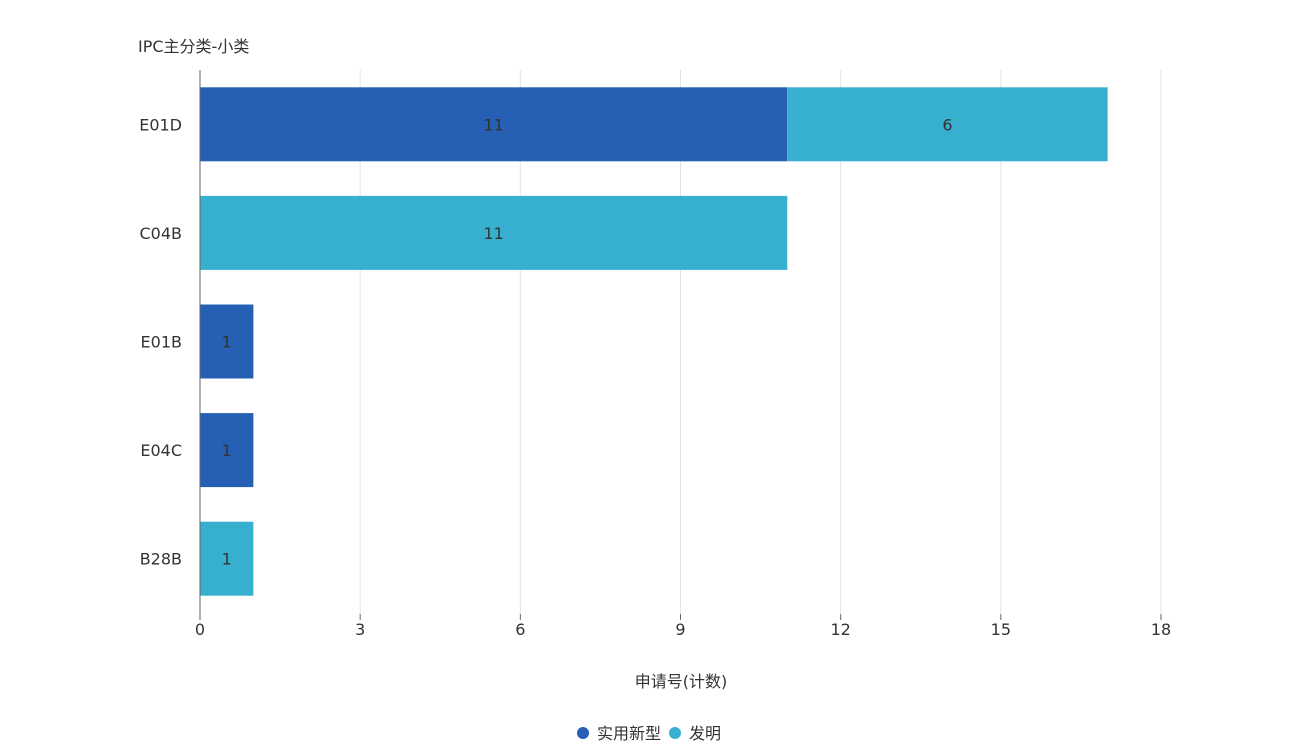 This screenshot has width=1299, height=754. Describe the element at coordinates (161, 342) in the screenshot. I see `y-tick-label-E01B: E01B` at that location.